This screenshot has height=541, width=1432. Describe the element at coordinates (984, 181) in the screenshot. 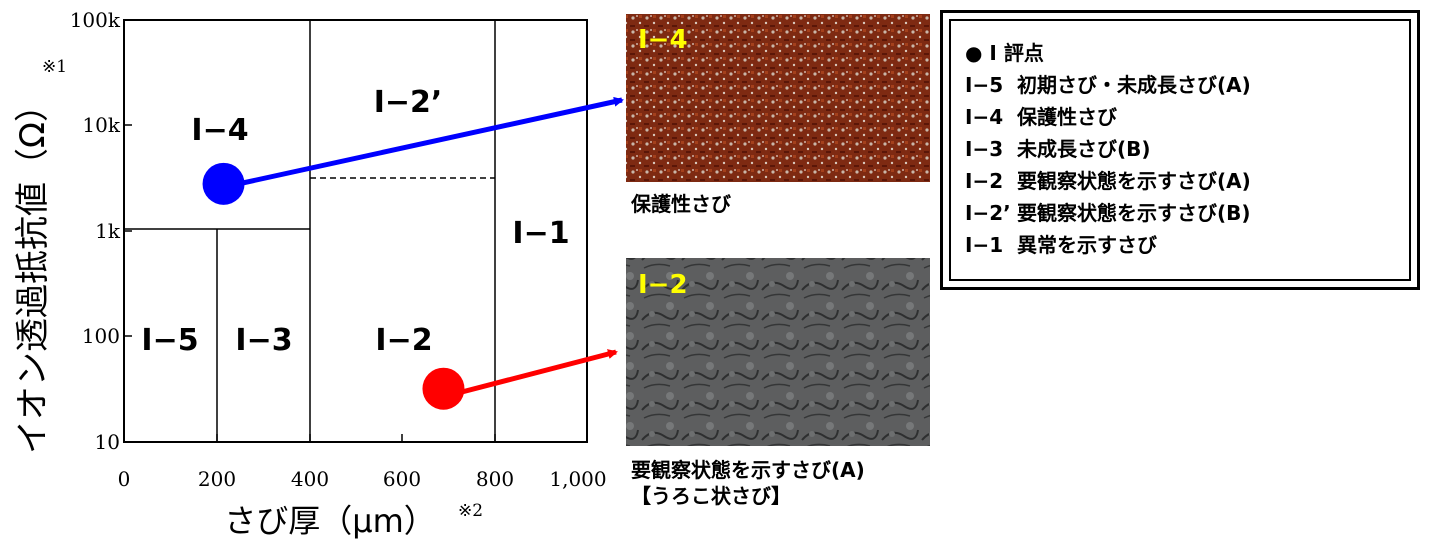

I see `legend-code: I−2` at that location.